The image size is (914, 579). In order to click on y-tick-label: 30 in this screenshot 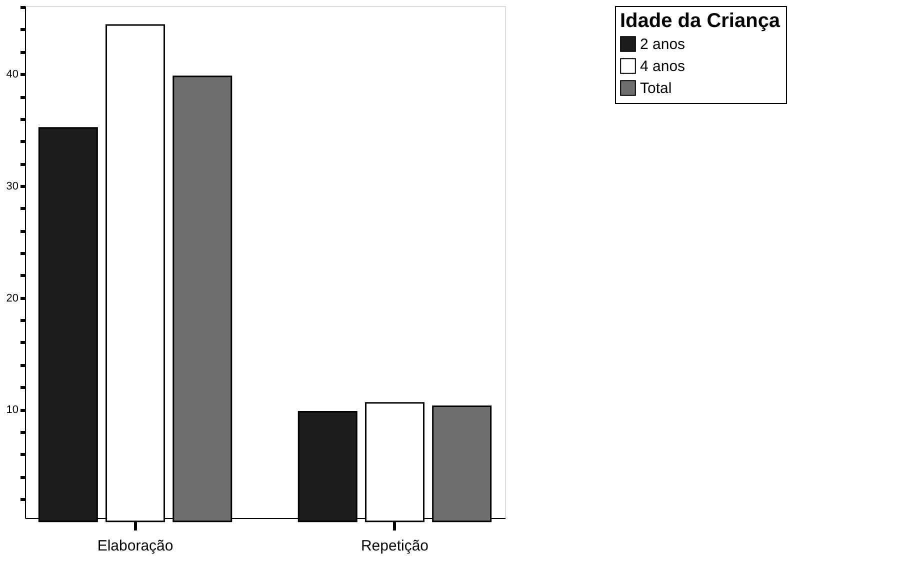, I will do `click(12, 186)`.